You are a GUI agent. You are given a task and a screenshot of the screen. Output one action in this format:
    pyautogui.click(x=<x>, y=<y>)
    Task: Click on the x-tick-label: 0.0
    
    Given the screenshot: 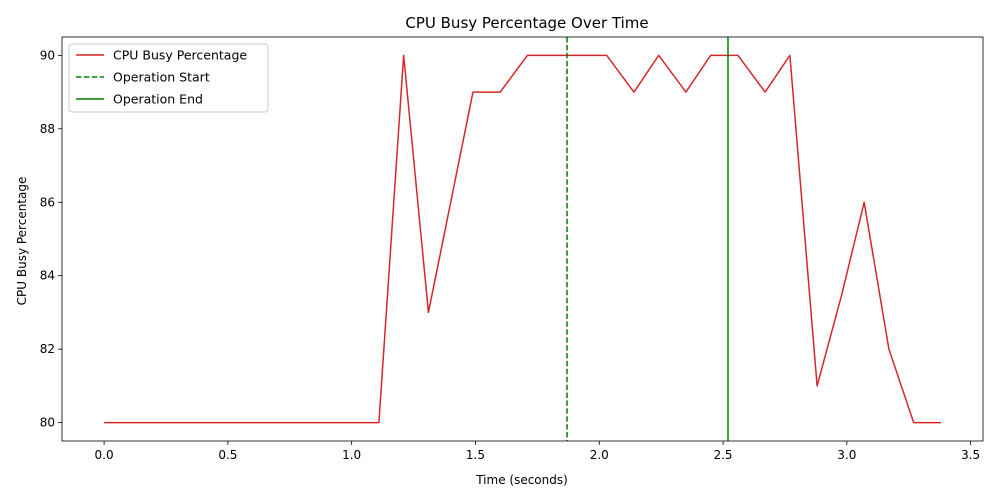 What is the action you would take?
    pyautogui.click(x=104, y=455)
    